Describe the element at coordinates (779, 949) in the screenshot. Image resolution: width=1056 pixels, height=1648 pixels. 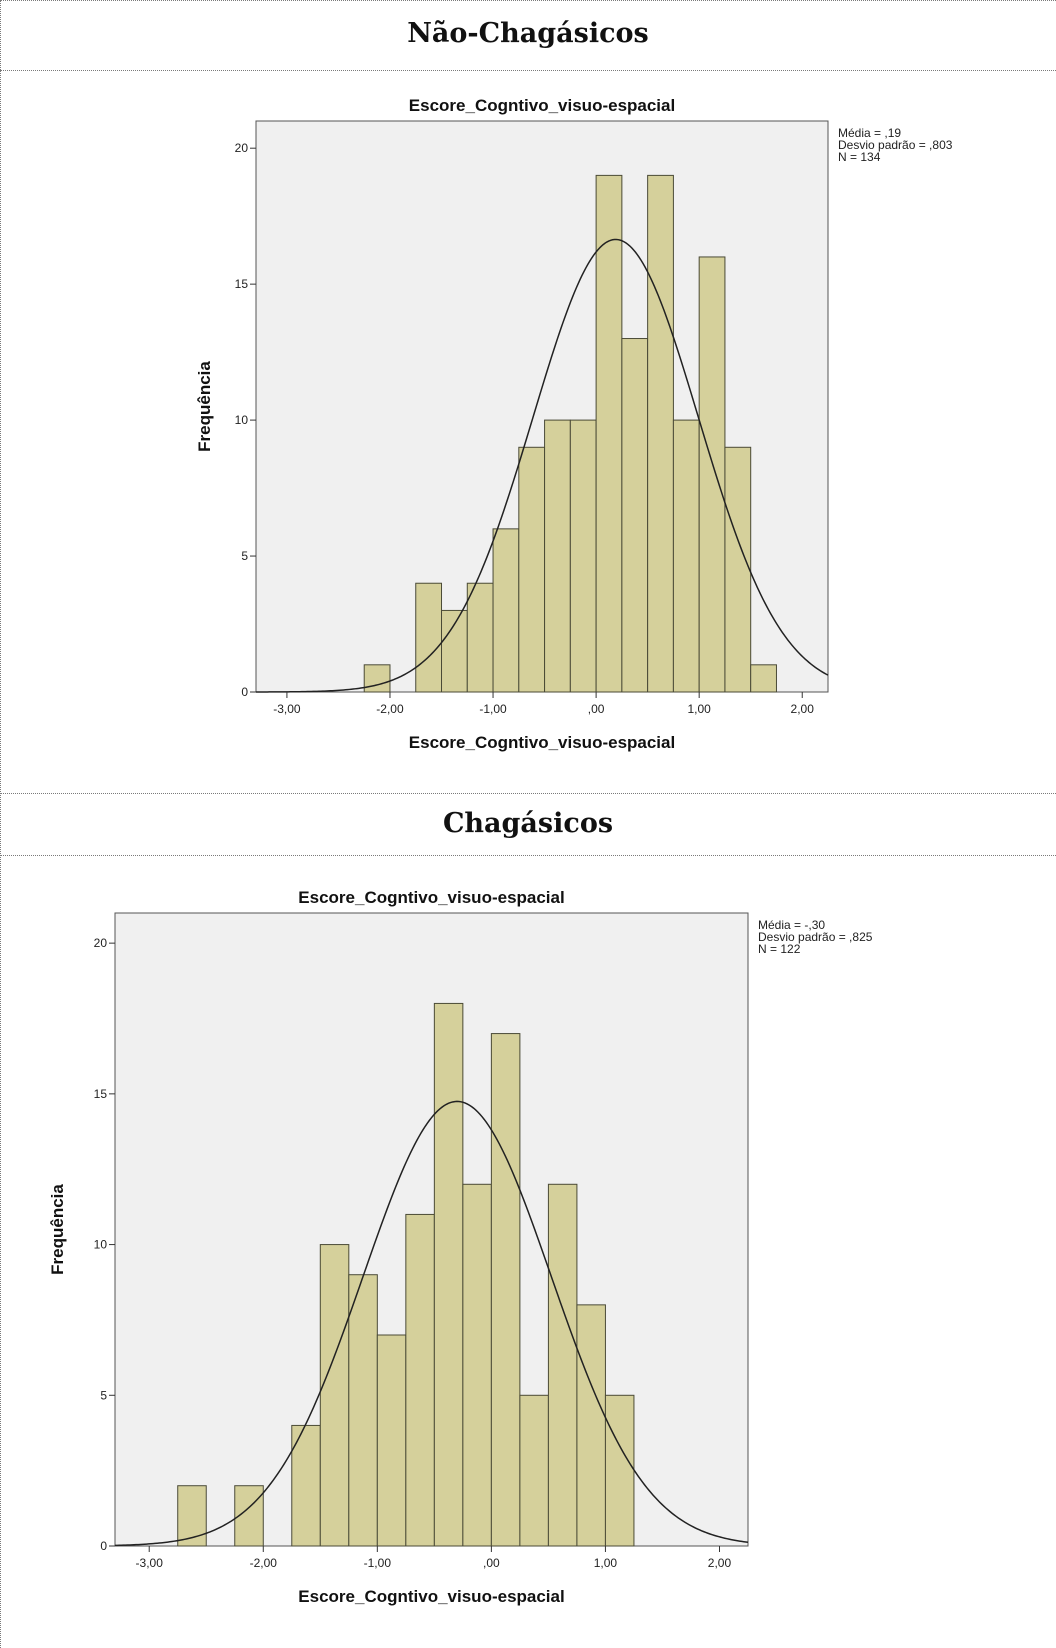
I see `summary-stat-2: N = 122` at that location.